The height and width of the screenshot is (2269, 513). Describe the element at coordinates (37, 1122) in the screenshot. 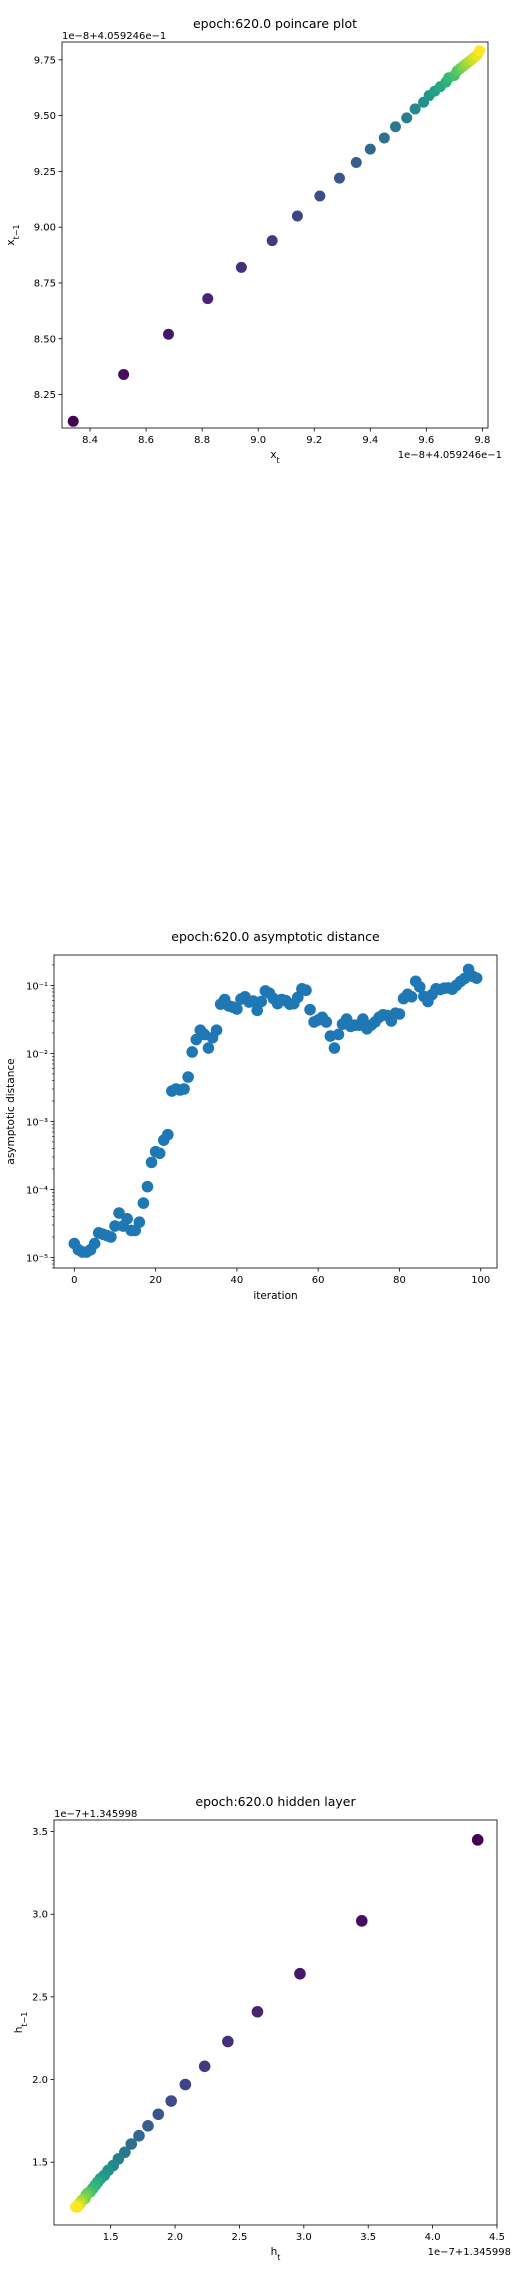

I see `y-tick-label: 10⁻³` at that location.